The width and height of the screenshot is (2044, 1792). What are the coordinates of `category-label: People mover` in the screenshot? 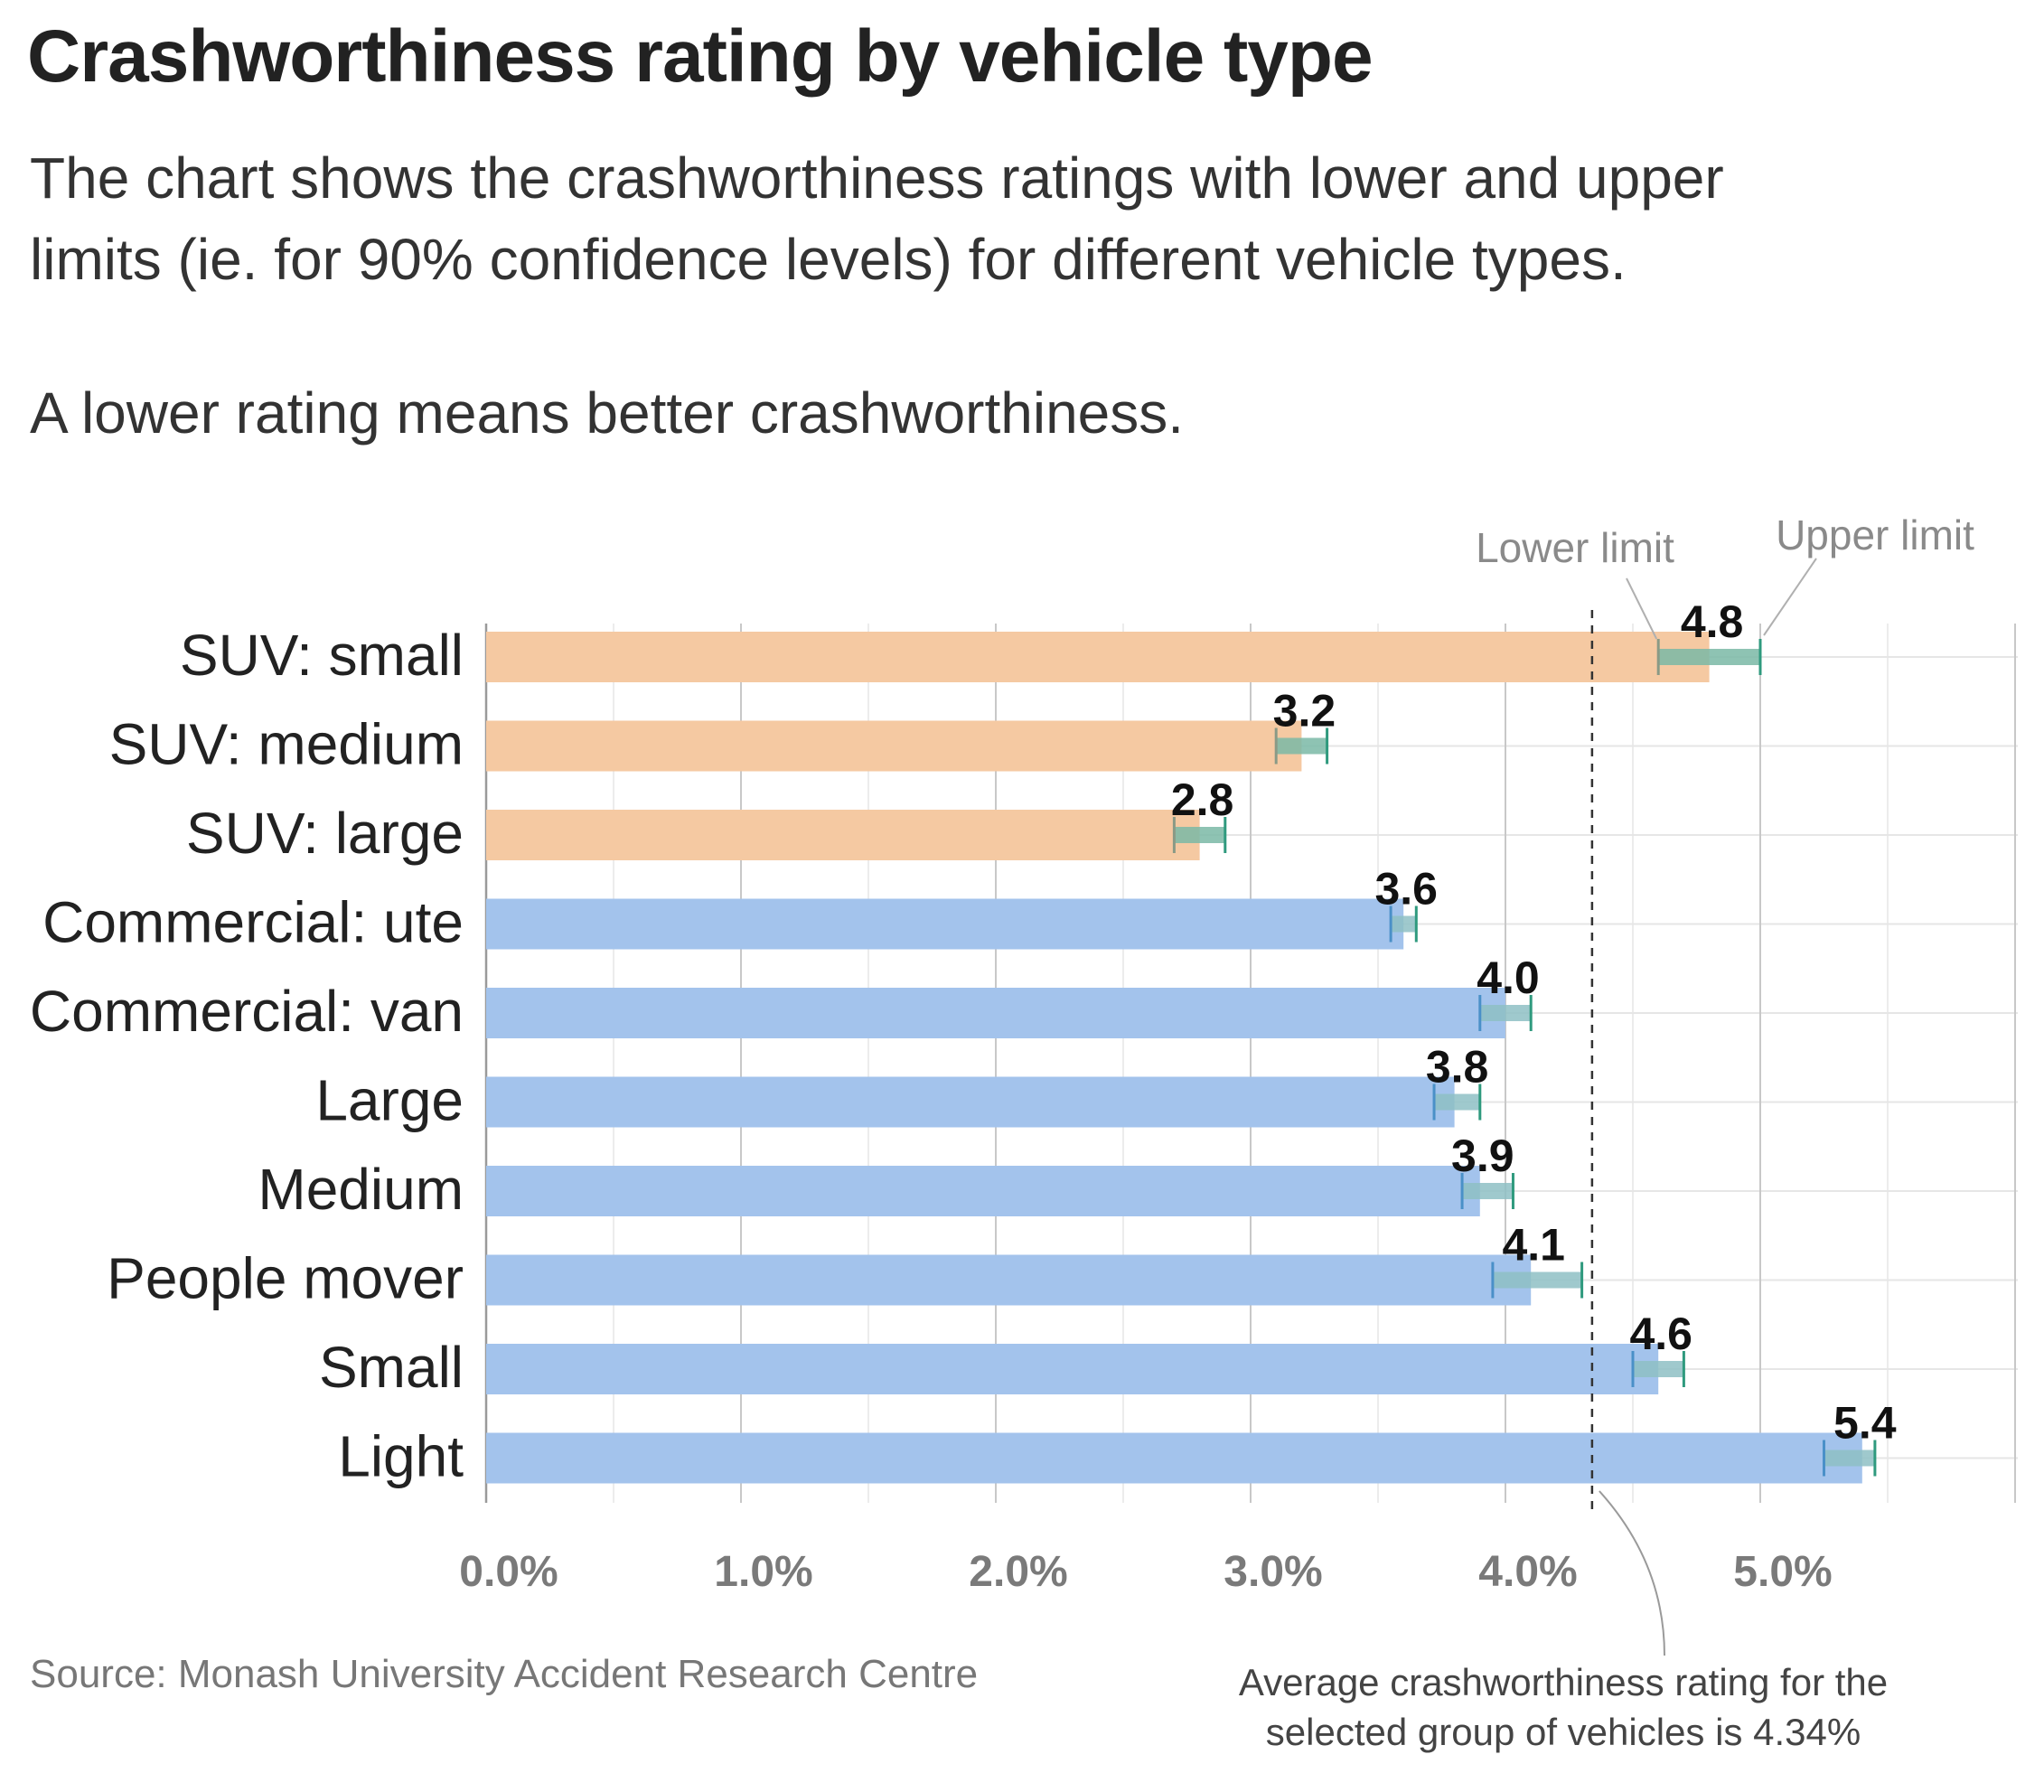 It's located at (285, 1278).